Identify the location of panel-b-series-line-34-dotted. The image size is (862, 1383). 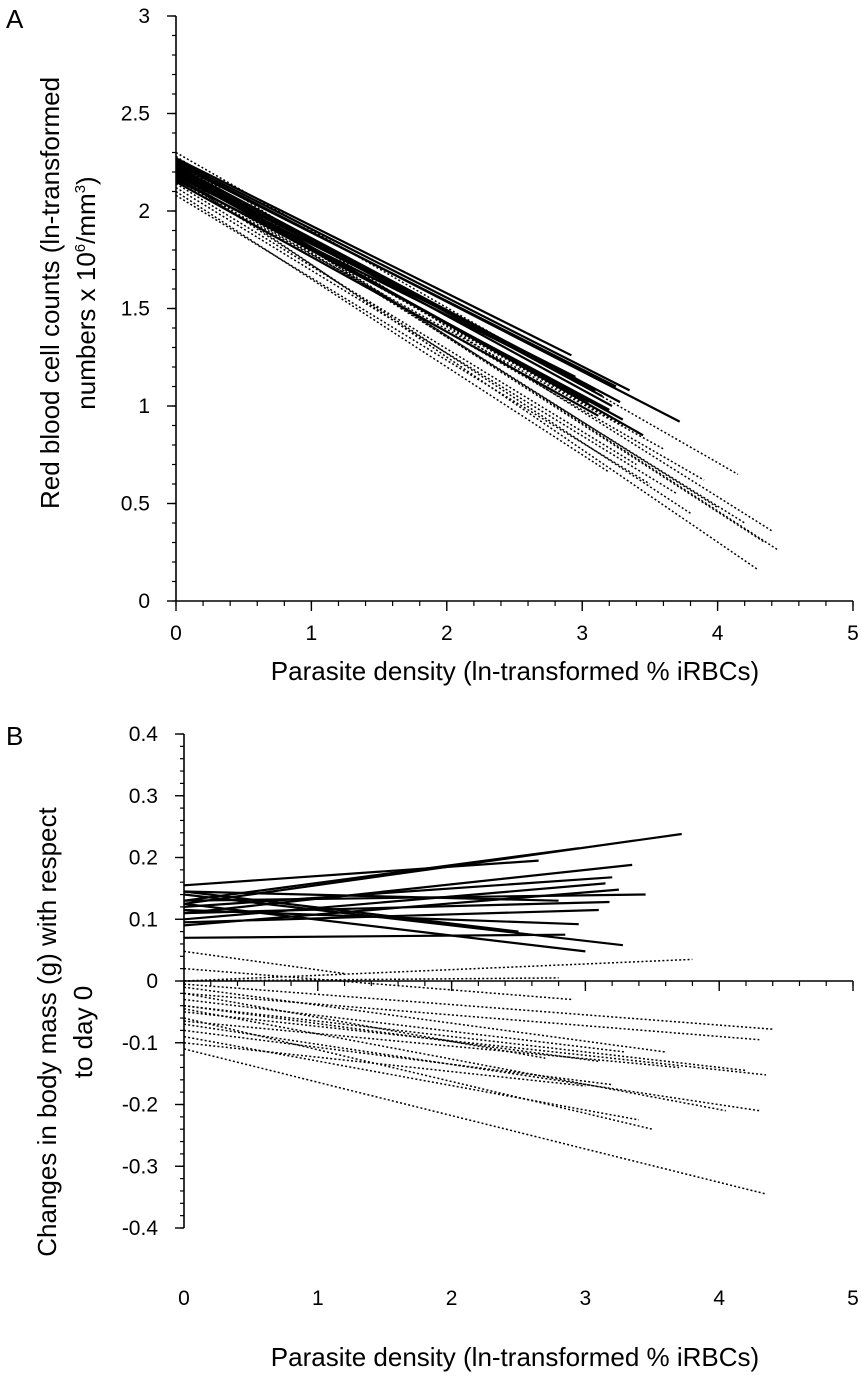
(475, 1121).